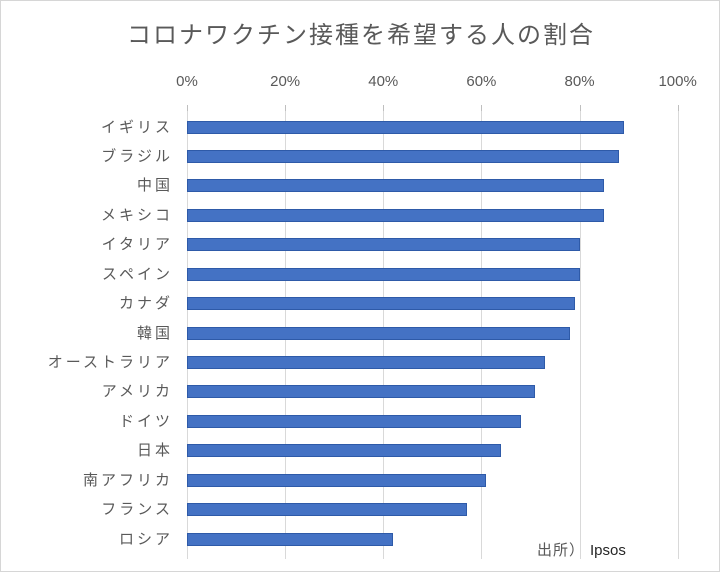  Describe the element at coordinates (154, 186) in the screenshot. I see `category-label: 中国` at that location.